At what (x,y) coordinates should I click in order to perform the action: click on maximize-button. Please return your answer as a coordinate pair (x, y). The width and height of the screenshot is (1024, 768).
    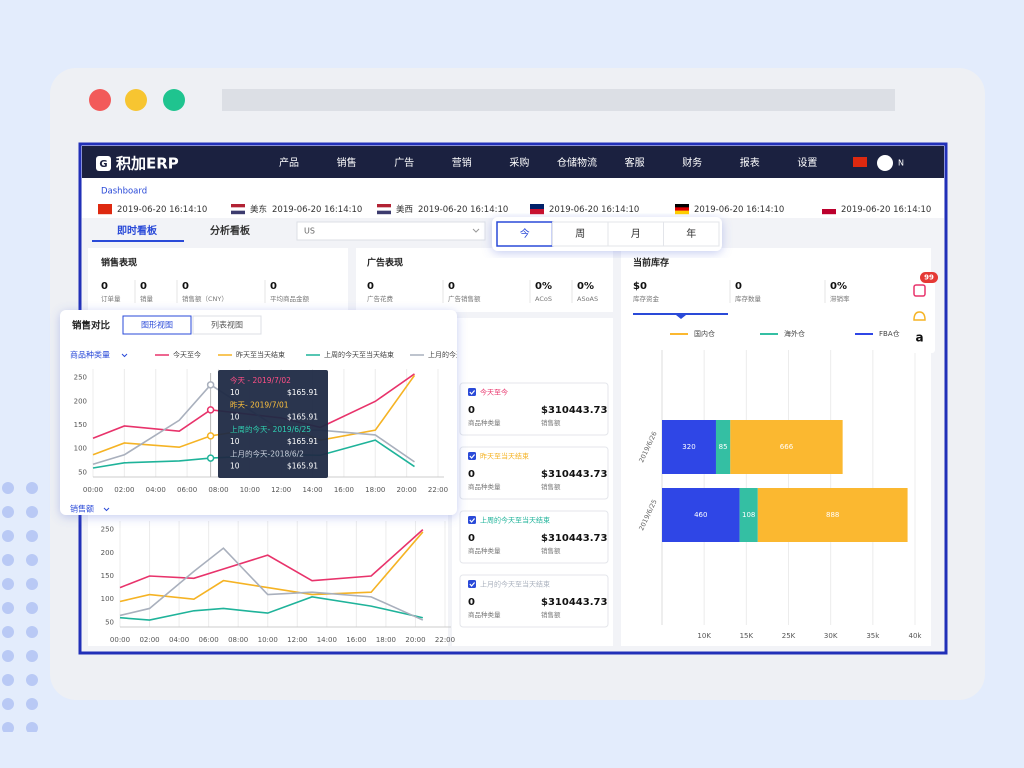
    Looking at the image, I should click on (174, 100).